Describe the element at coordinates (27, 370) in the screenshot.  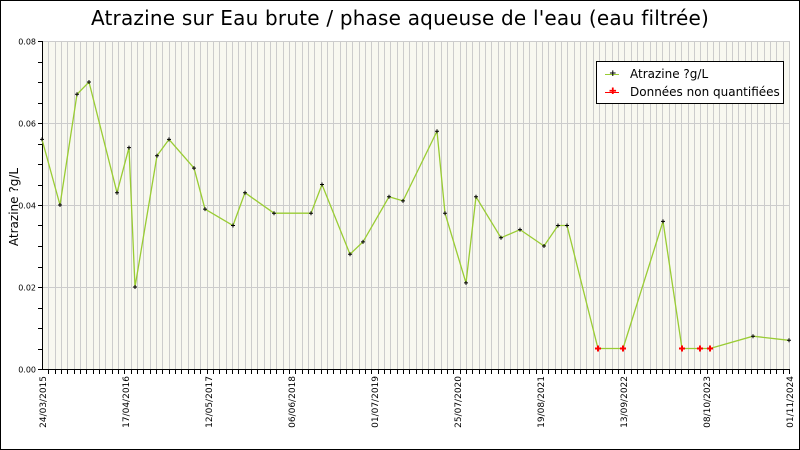
I see `y-tick-label: 0.00` at that location.